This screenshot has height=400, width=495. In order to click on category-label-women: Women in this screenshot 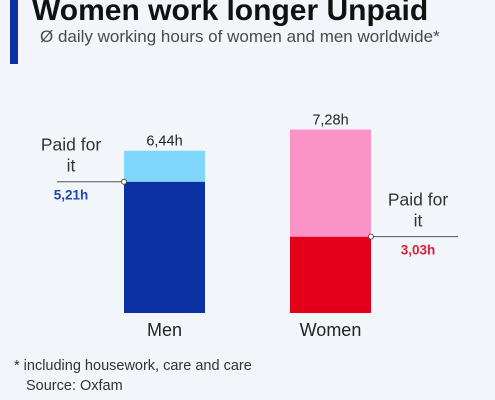, I will do `click(331, 330)`.